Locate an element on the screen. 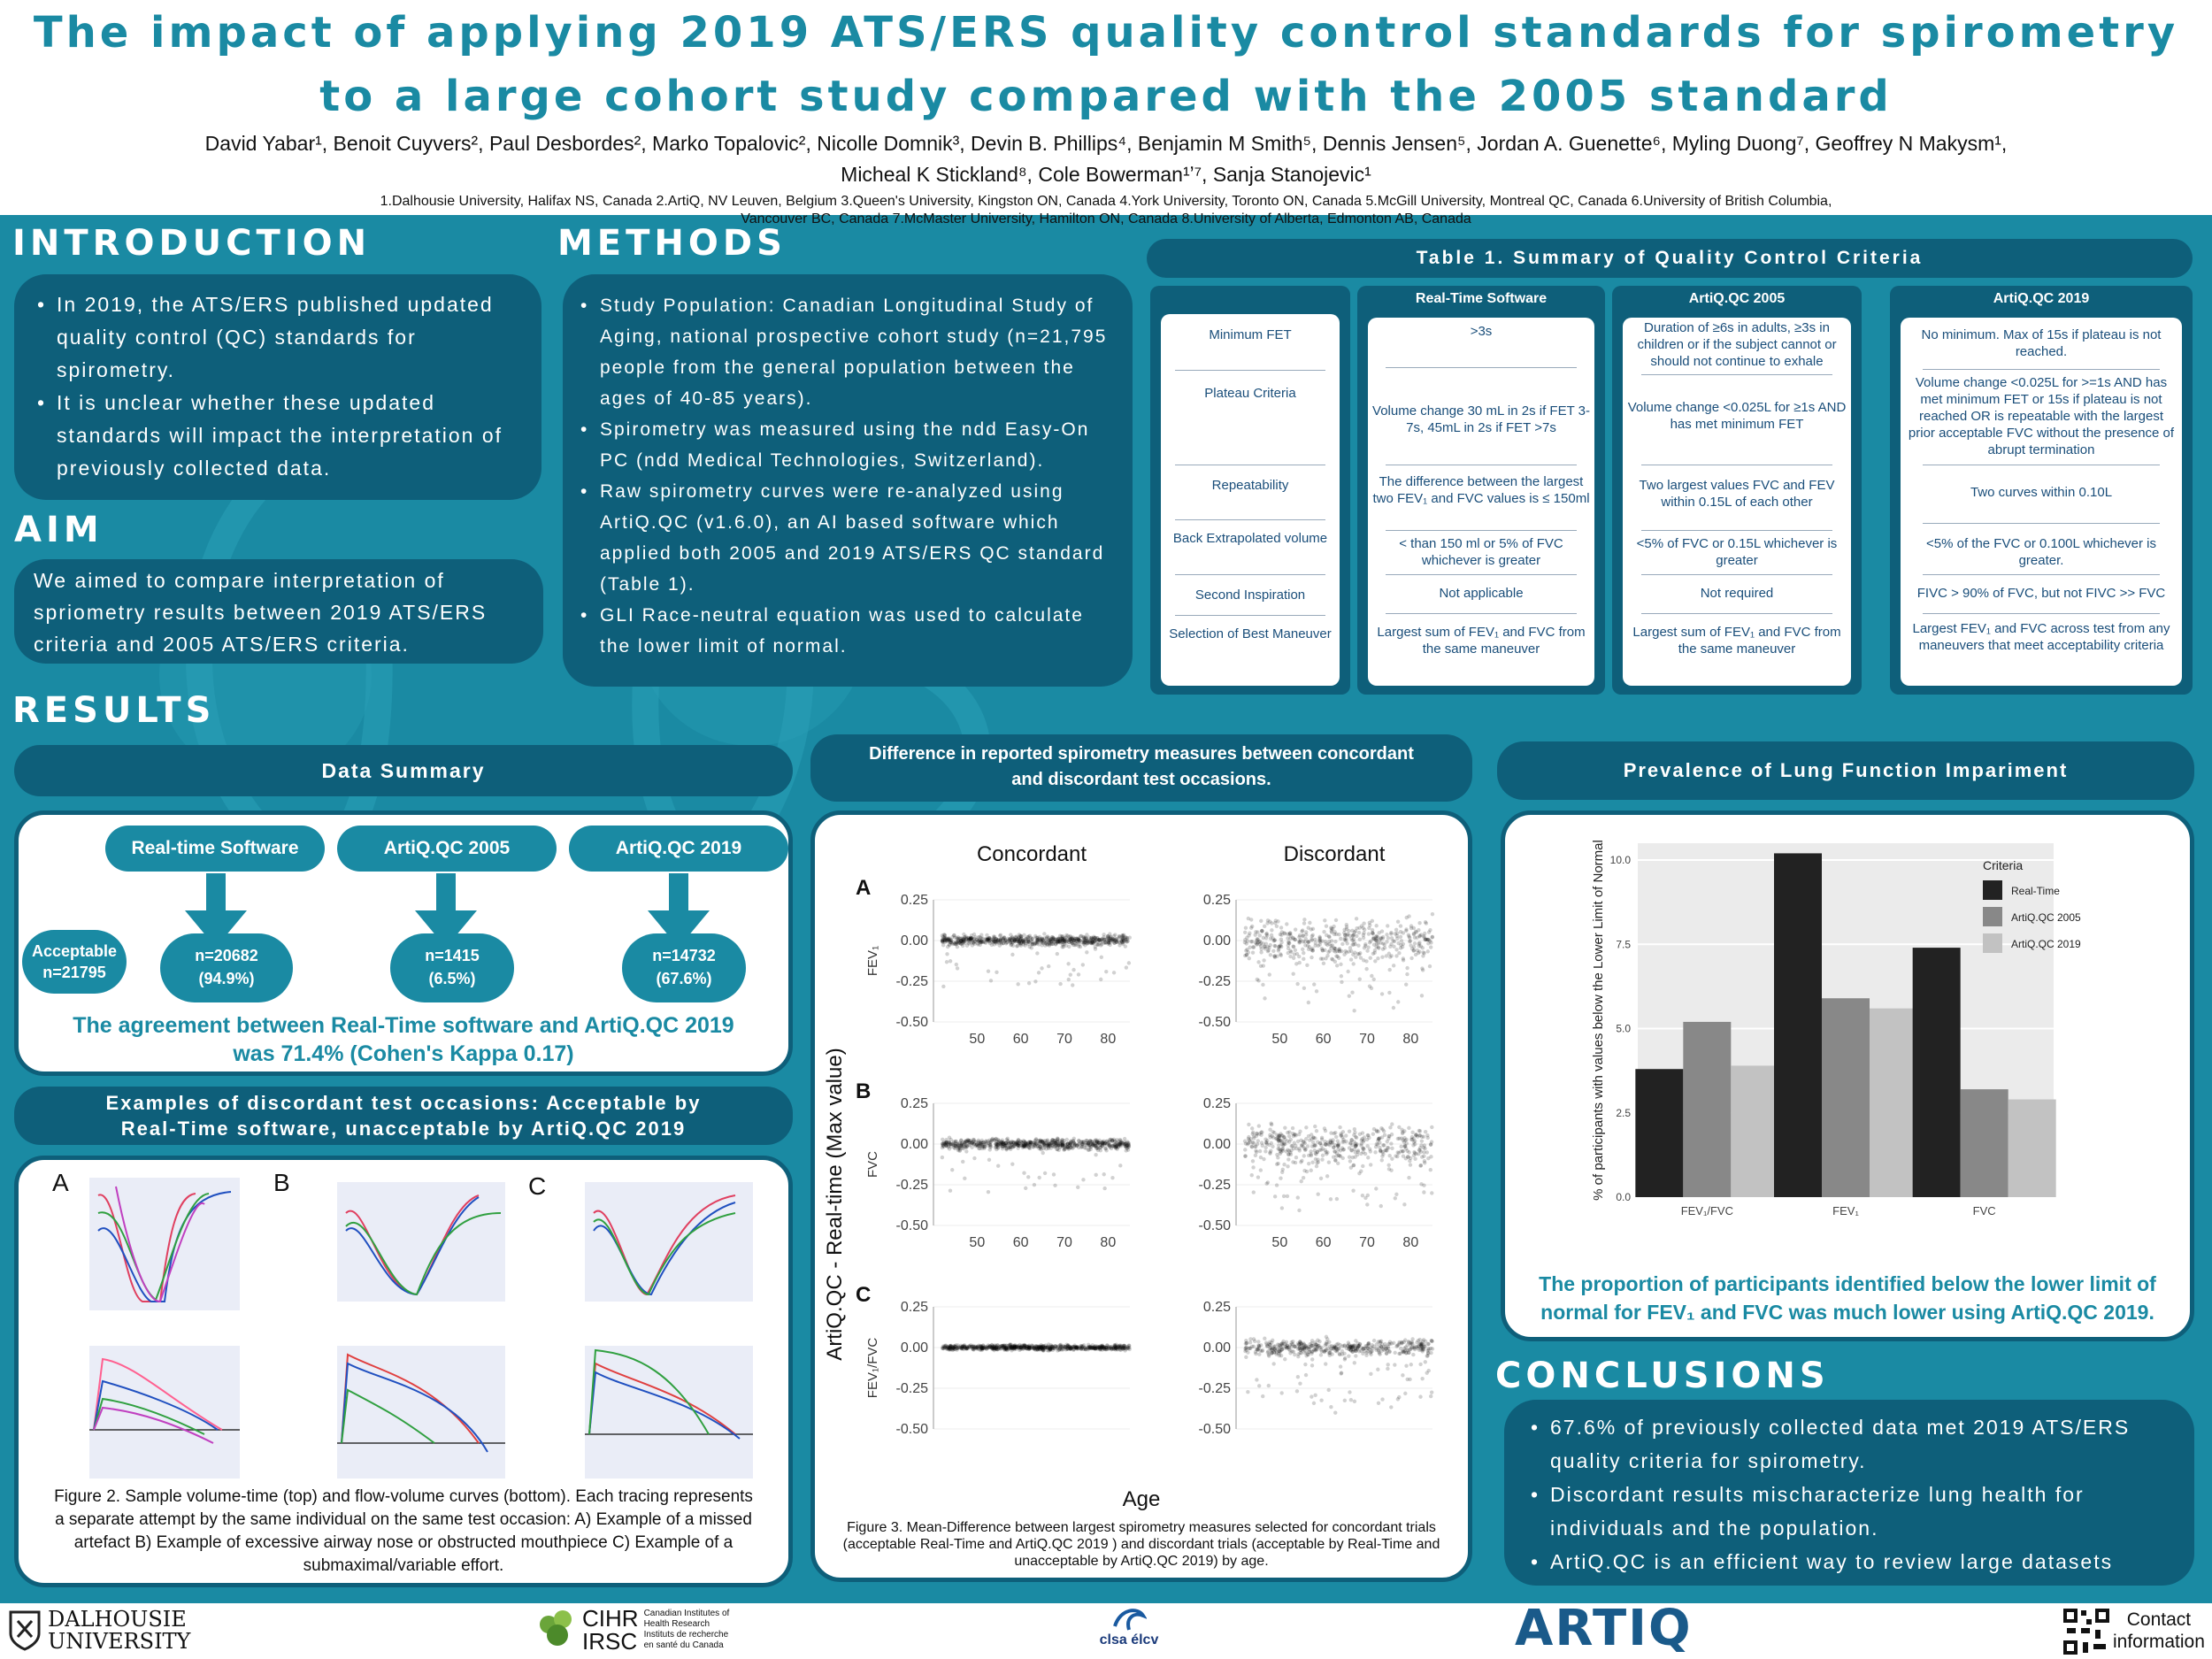 The image size is (2212, 1659). legend-swatch is located at coordinates (1993, 890).